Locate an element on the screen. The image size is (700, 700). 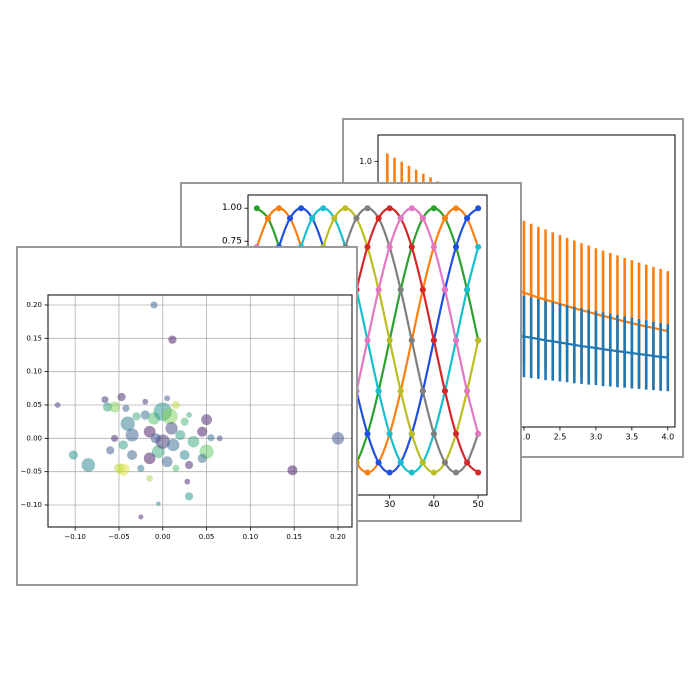
x-tick-label: −0.10 is located at coordinates (74, 537).